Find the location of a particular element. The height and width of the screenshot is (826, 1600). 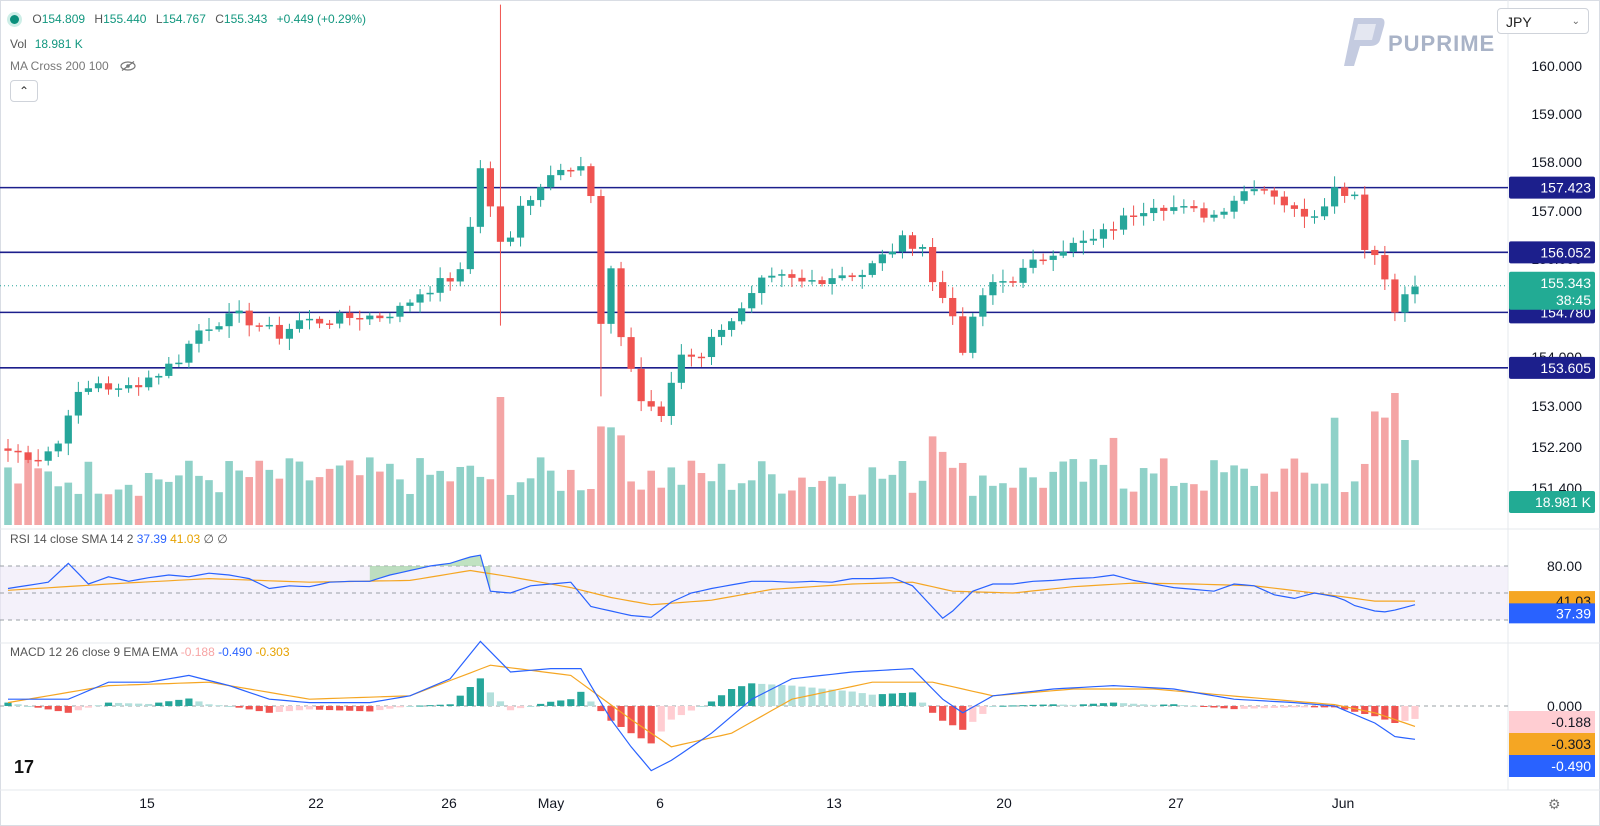

ma-legend: MA Cross 200 100 is located at coordinates (73, 66).